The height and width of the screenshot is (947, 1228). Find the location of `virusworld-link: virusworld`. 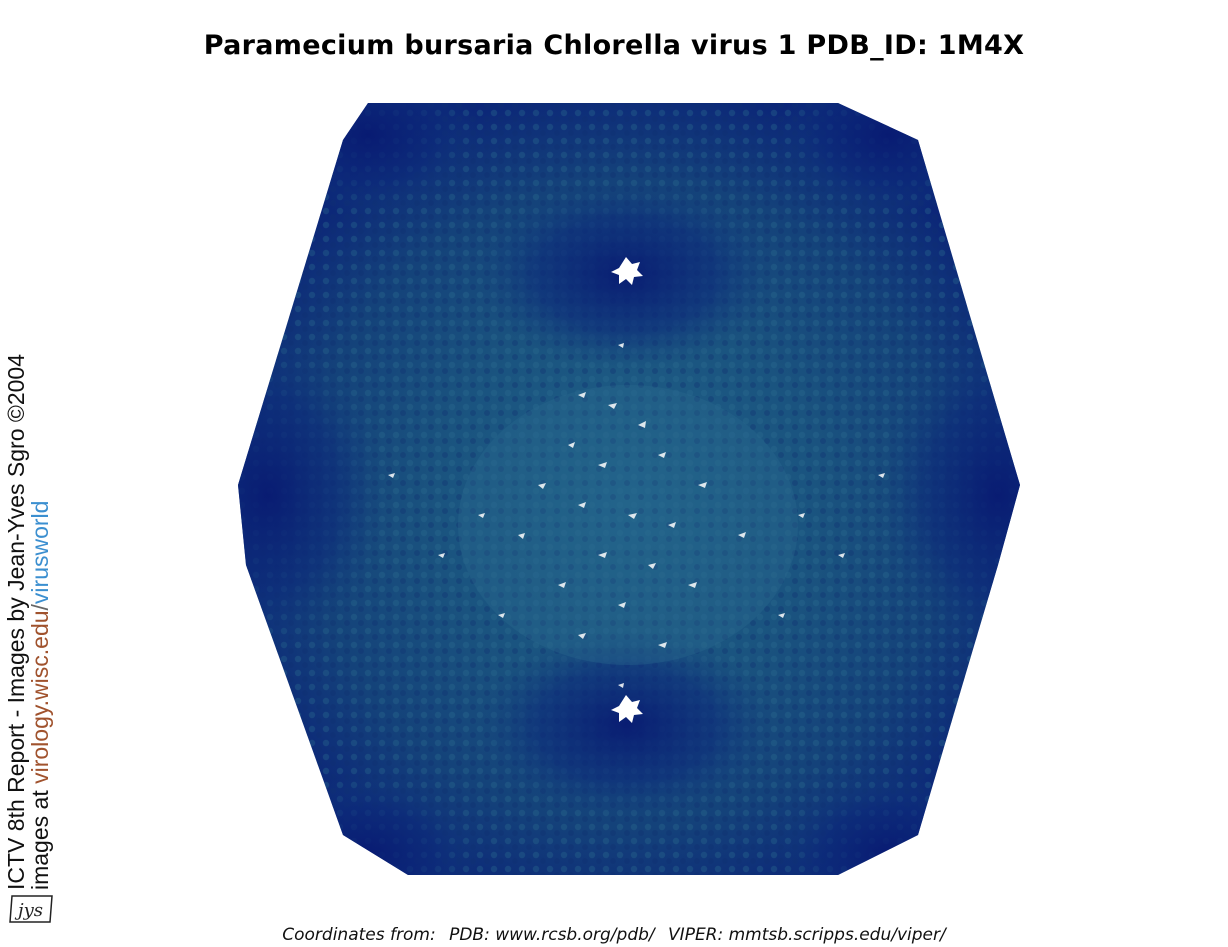

virusworld-link: virusworld is located at coordinates (40, 552).